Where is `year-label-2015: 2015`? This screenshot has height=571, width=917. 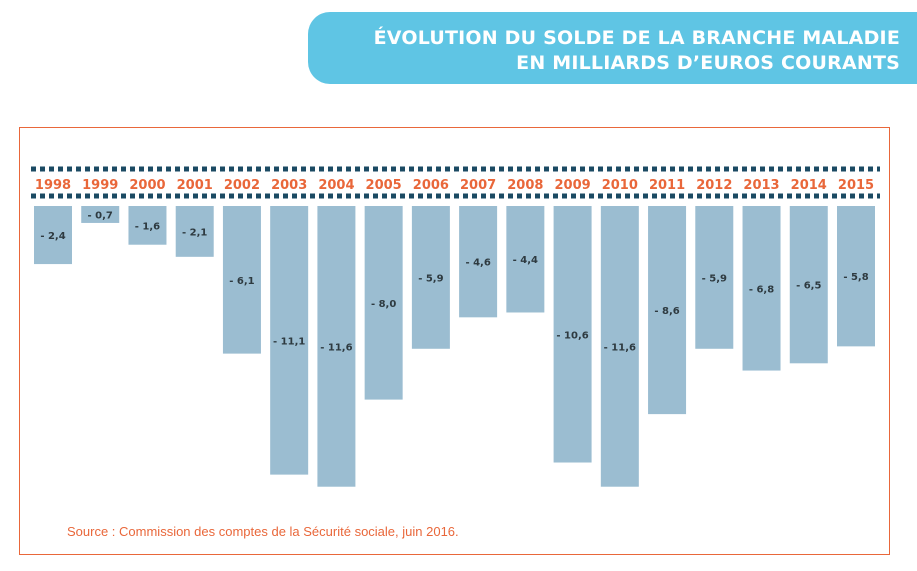 year-label-2015: 2015 is located at coordinates (856, 185).